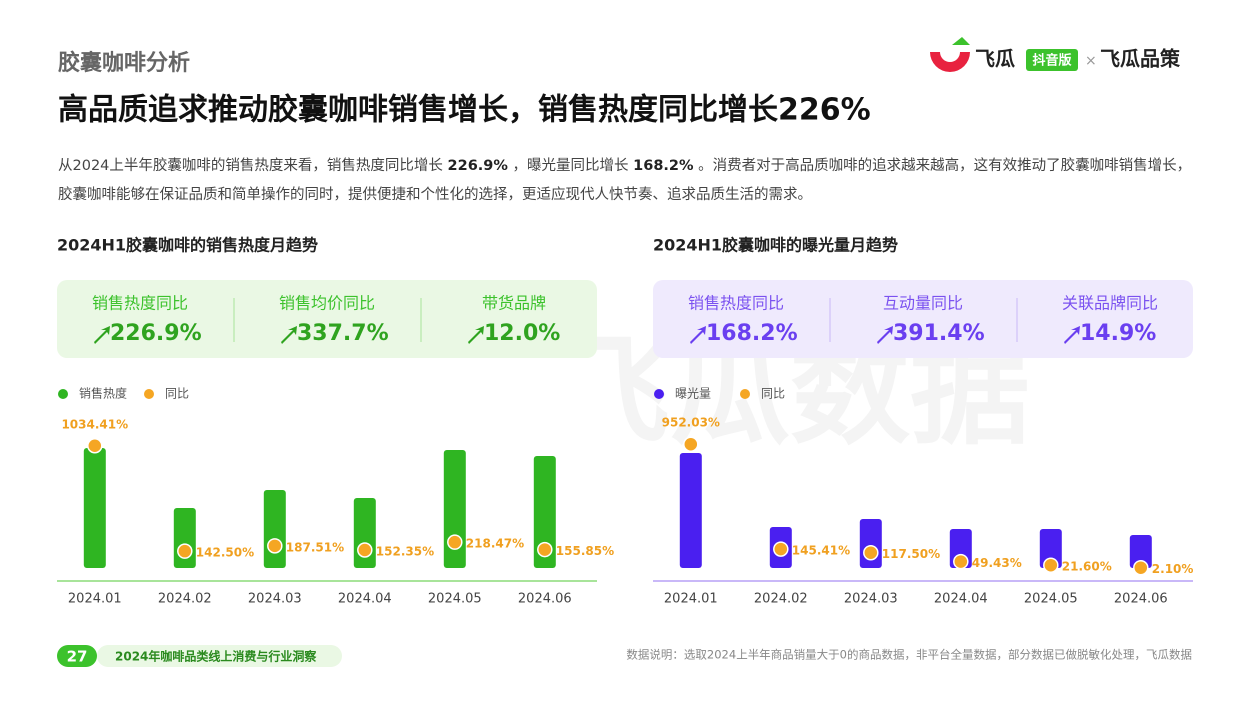  I want to click on section-title: 胶囊咖啡分析, so click(124, 63).